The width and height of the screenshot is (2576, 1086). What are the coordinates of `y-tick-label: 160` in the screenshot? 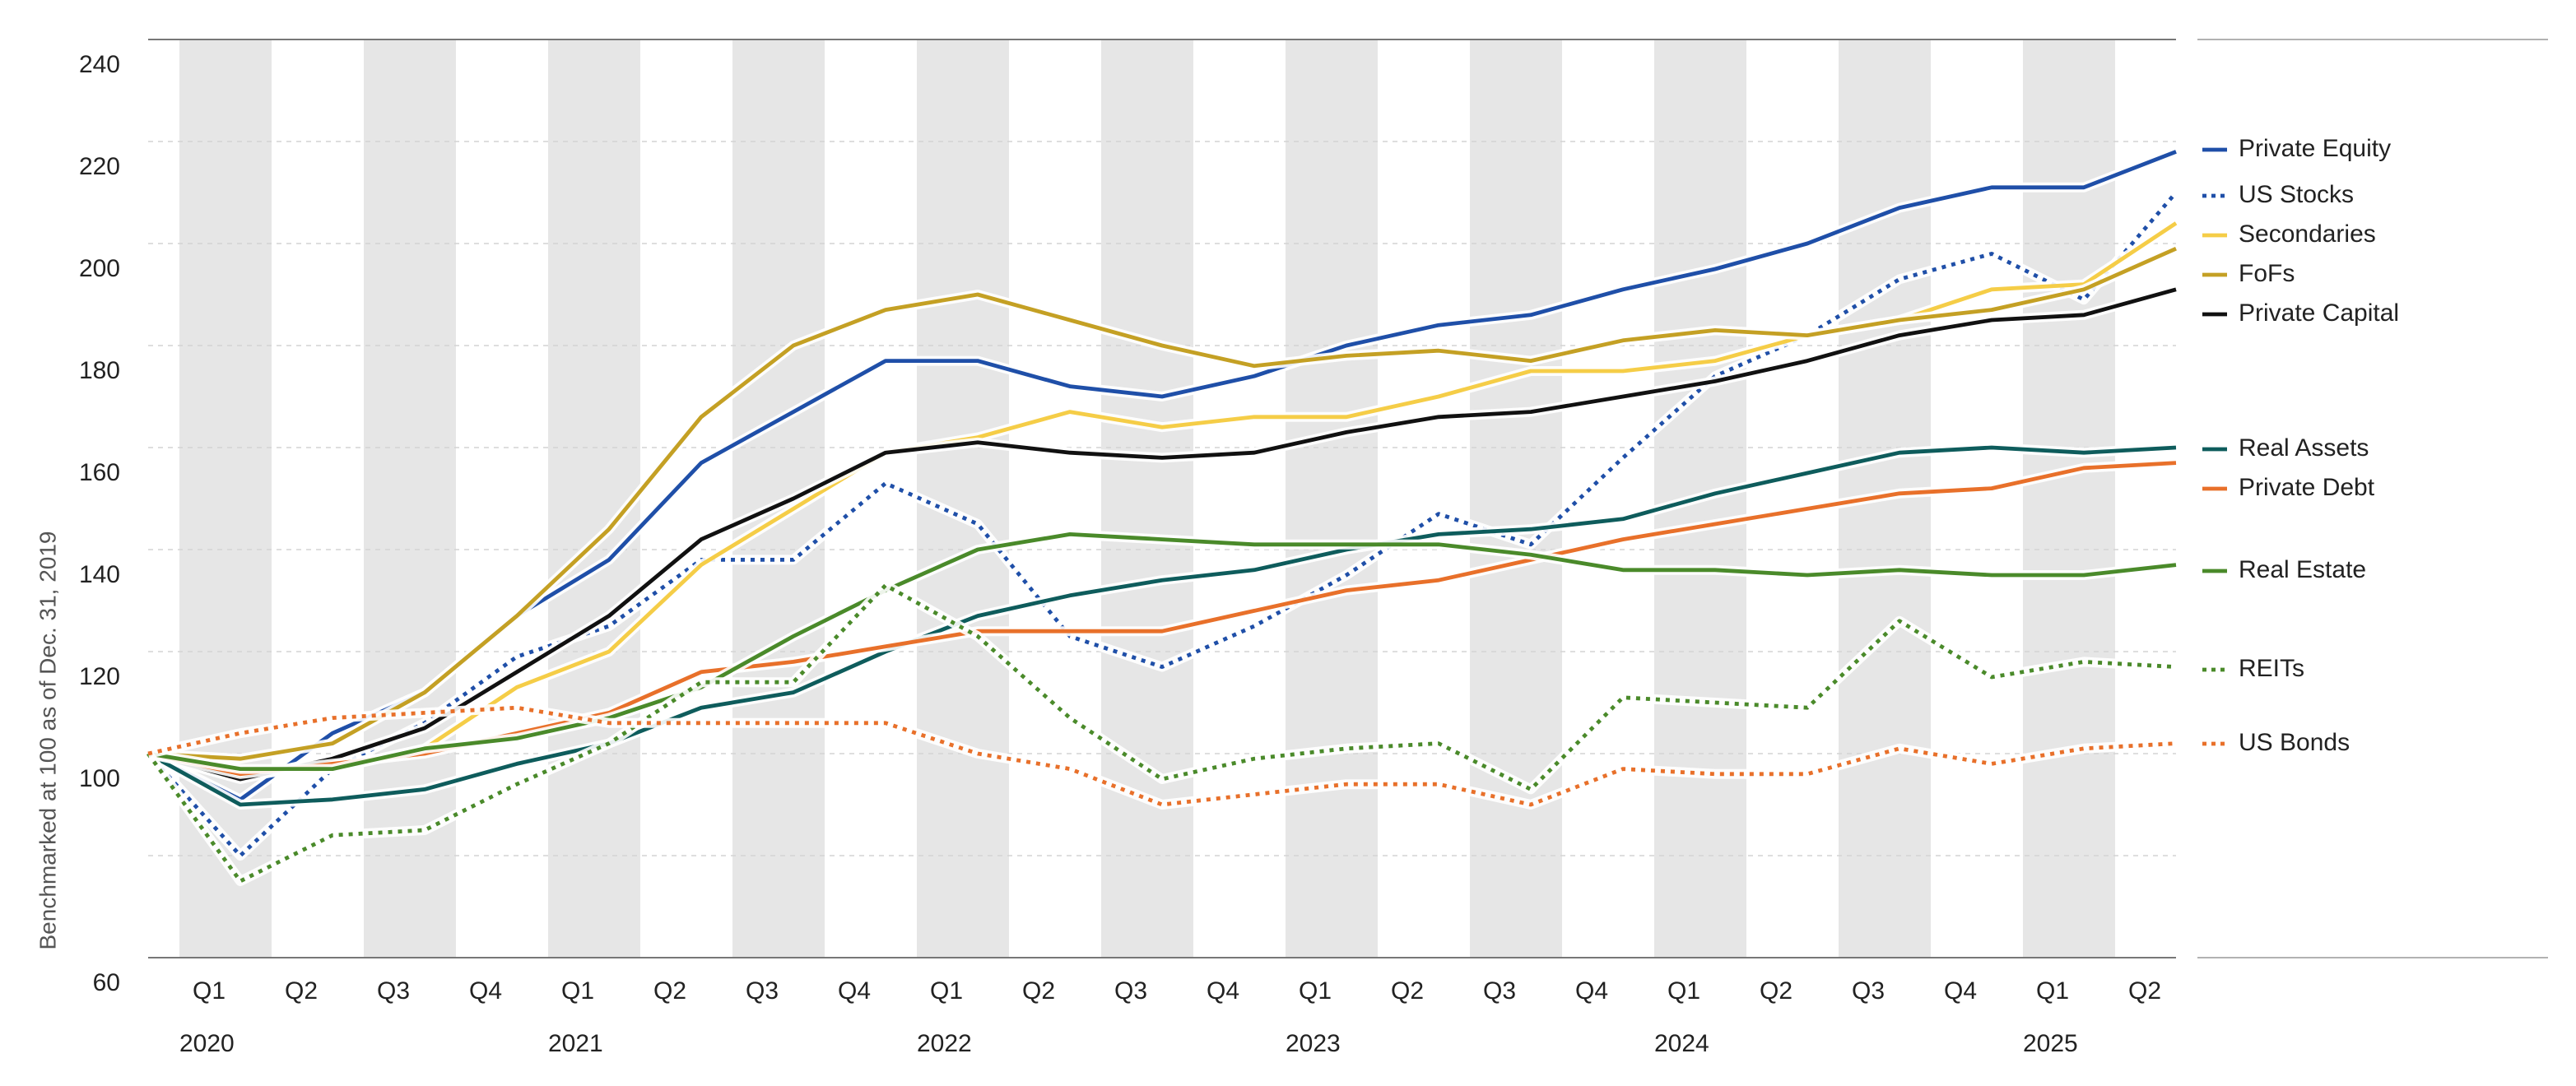 It's located at (99, 473).